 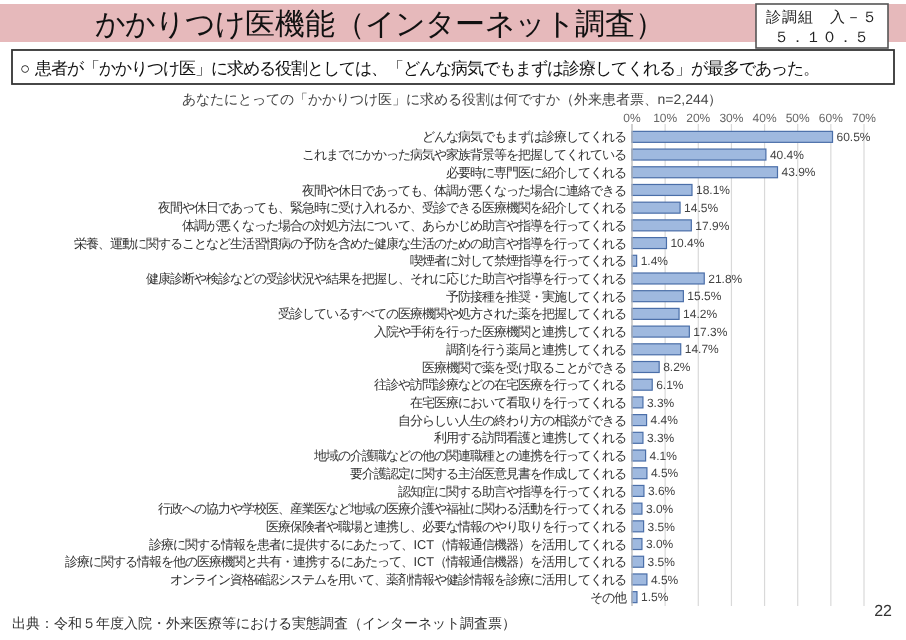 I want to click on text: ○ 患者が「かかりつけ医」に求める役割としては、「どんな病気でもまずは診療してくれる」が最多であった。, so click(x=419, y=68).